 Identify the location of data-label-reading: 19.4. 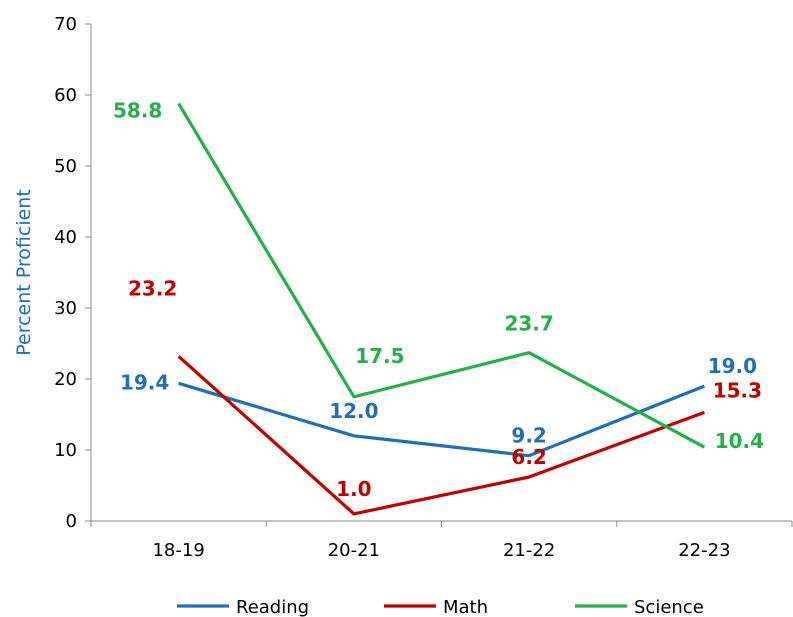
(144, 382).